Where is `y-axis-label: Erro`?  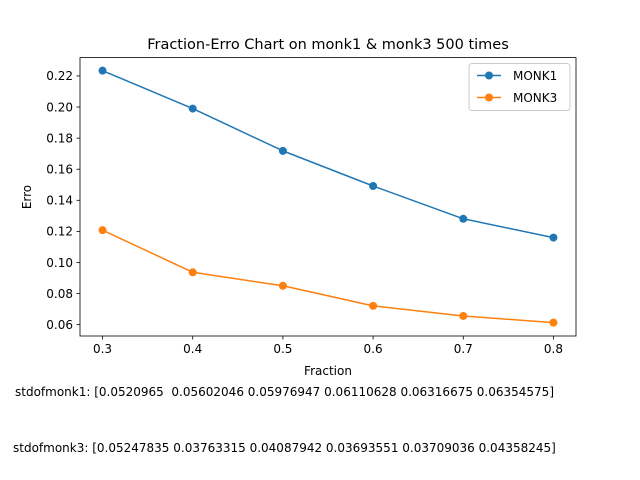 y-axis-label: Erro is located at coordinates (27, 197).